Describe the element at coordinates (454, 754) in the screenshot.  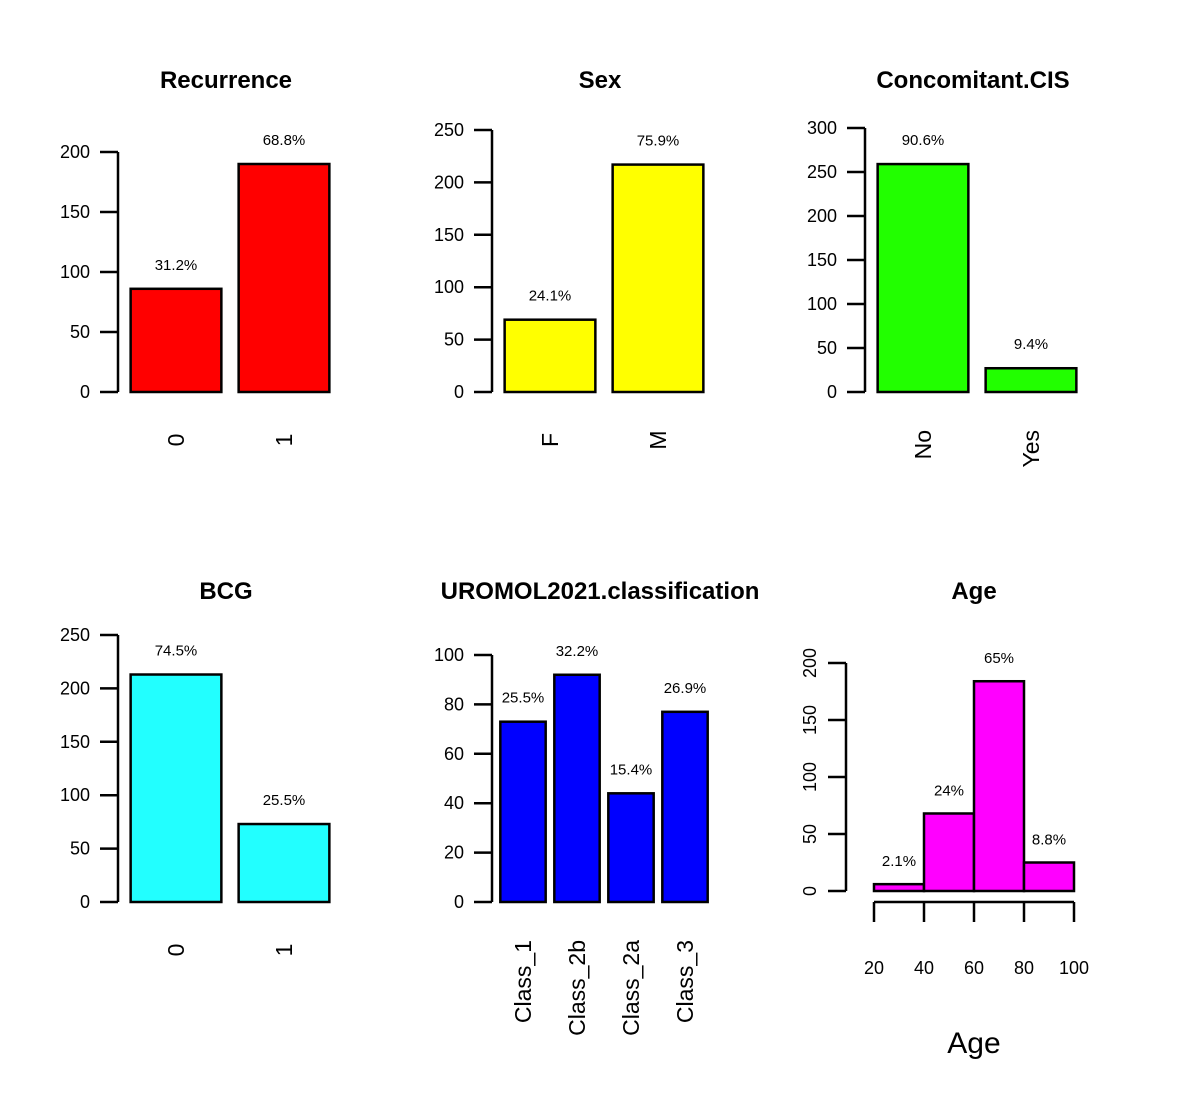
I see `y-tick-label: 60` at that location.